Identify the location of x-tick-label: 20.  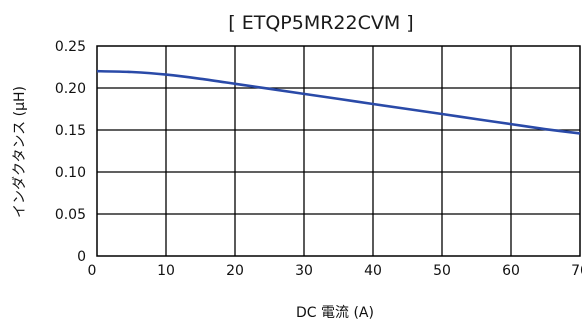
(235, 271).